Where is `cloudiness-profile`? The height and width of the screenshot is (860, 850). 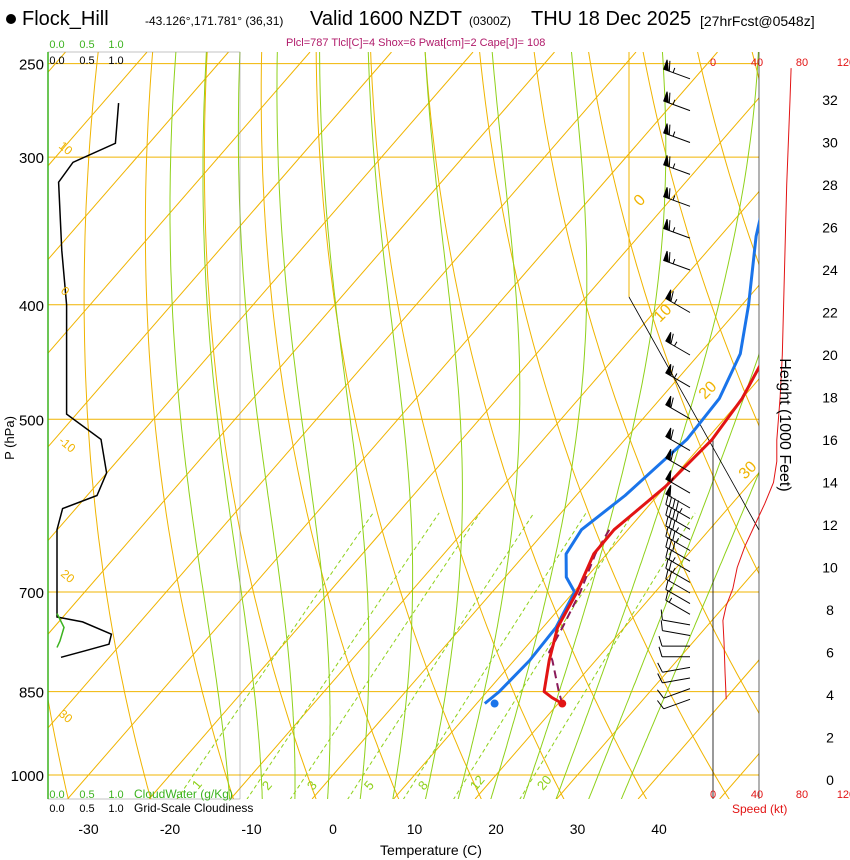 cloudiness-profile is located at coordinates (88, 381).